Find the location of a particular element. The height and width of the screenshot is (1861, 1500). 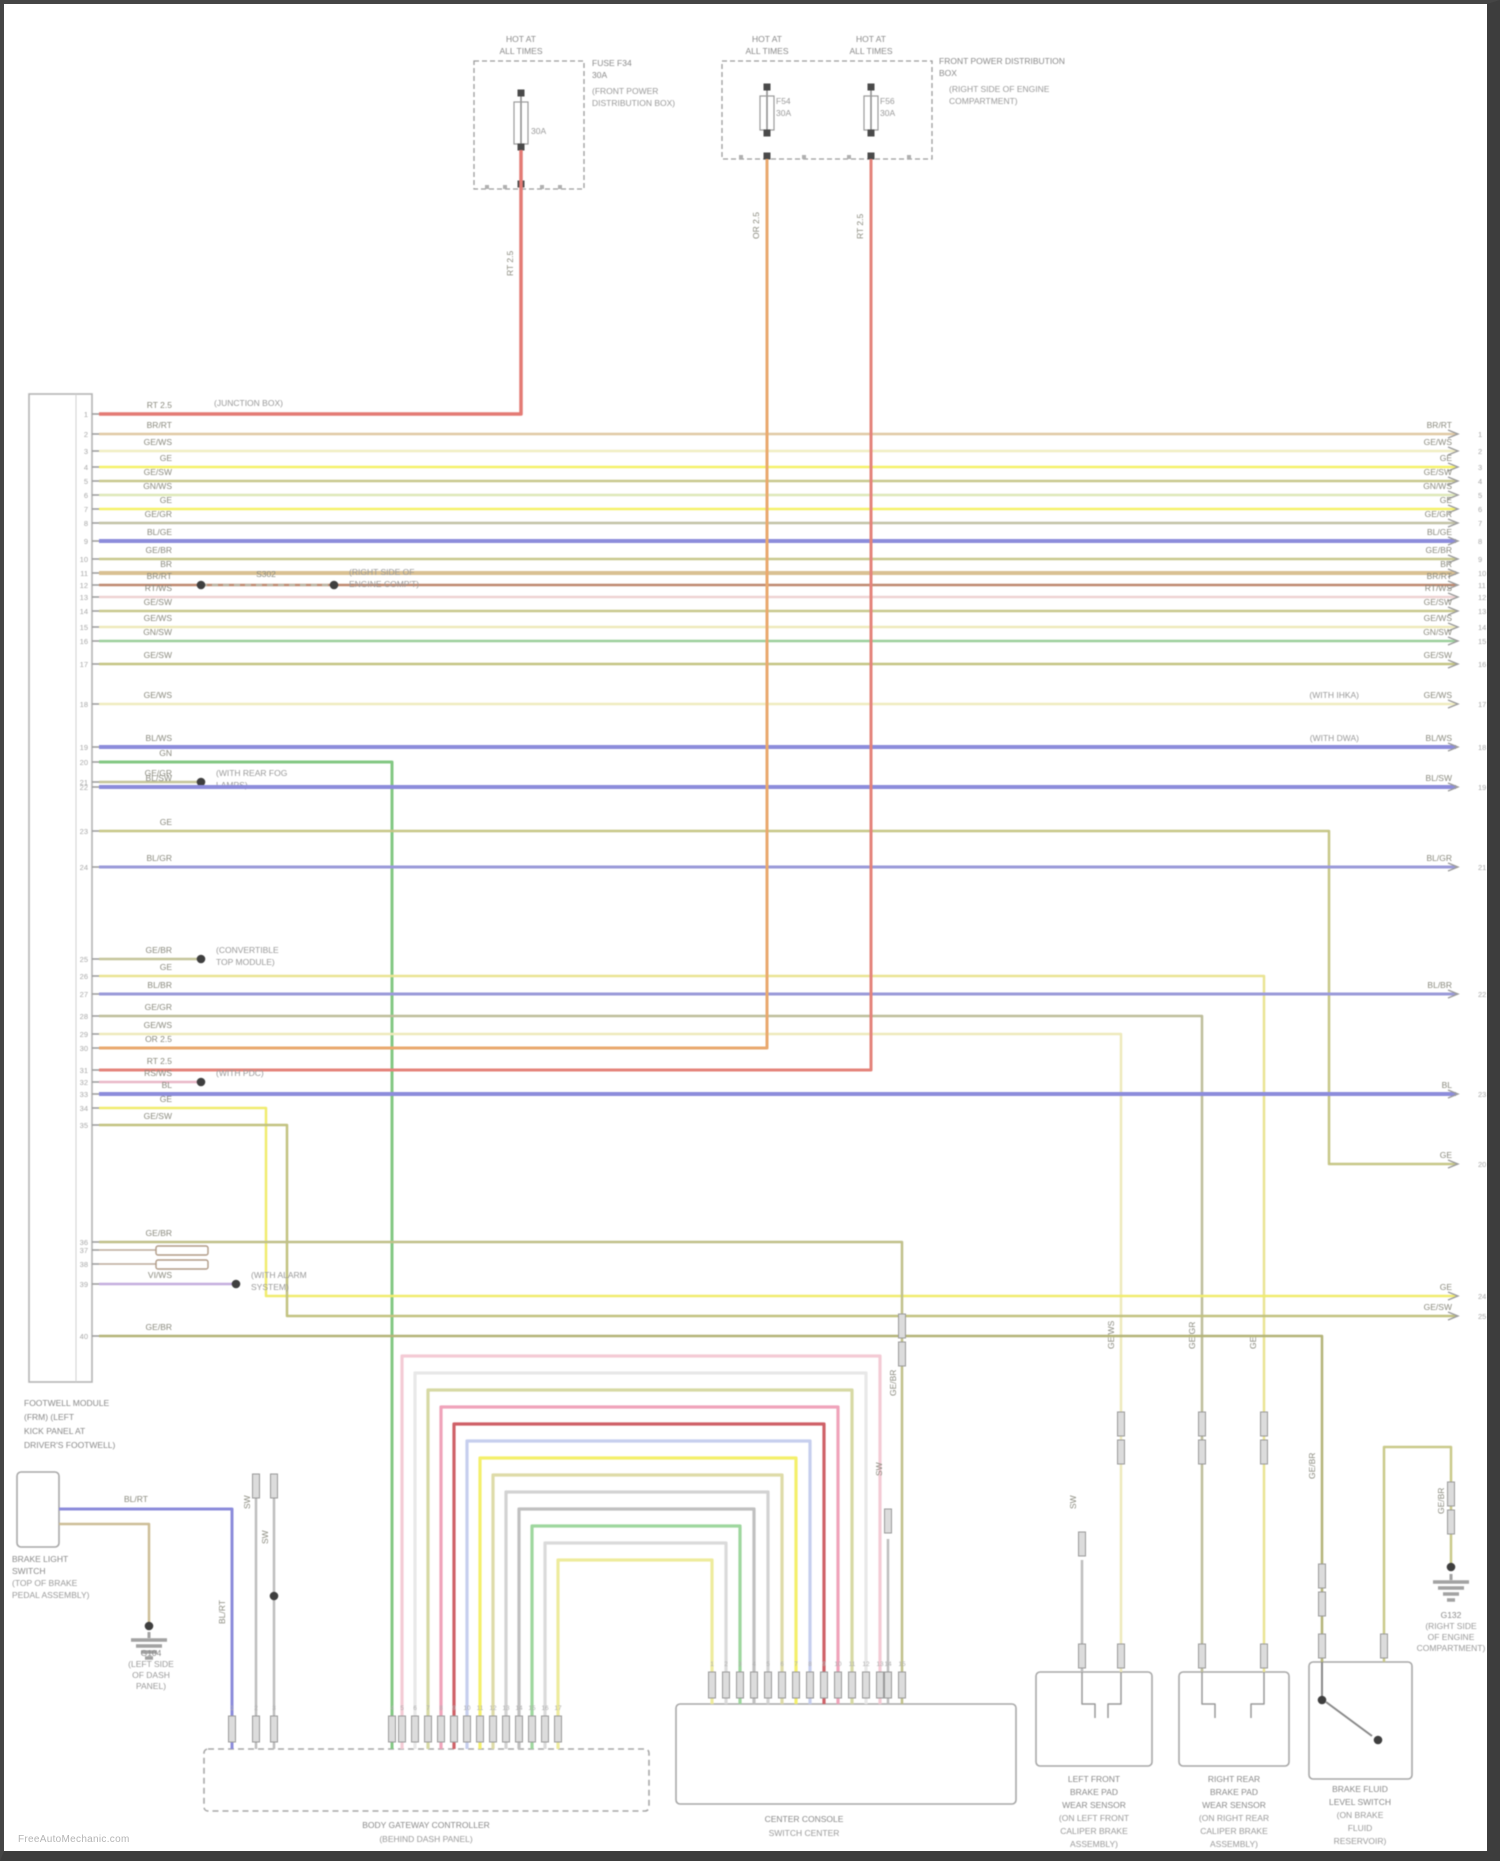

right-pin-number: 3 is located at coordinates (1480, 467).